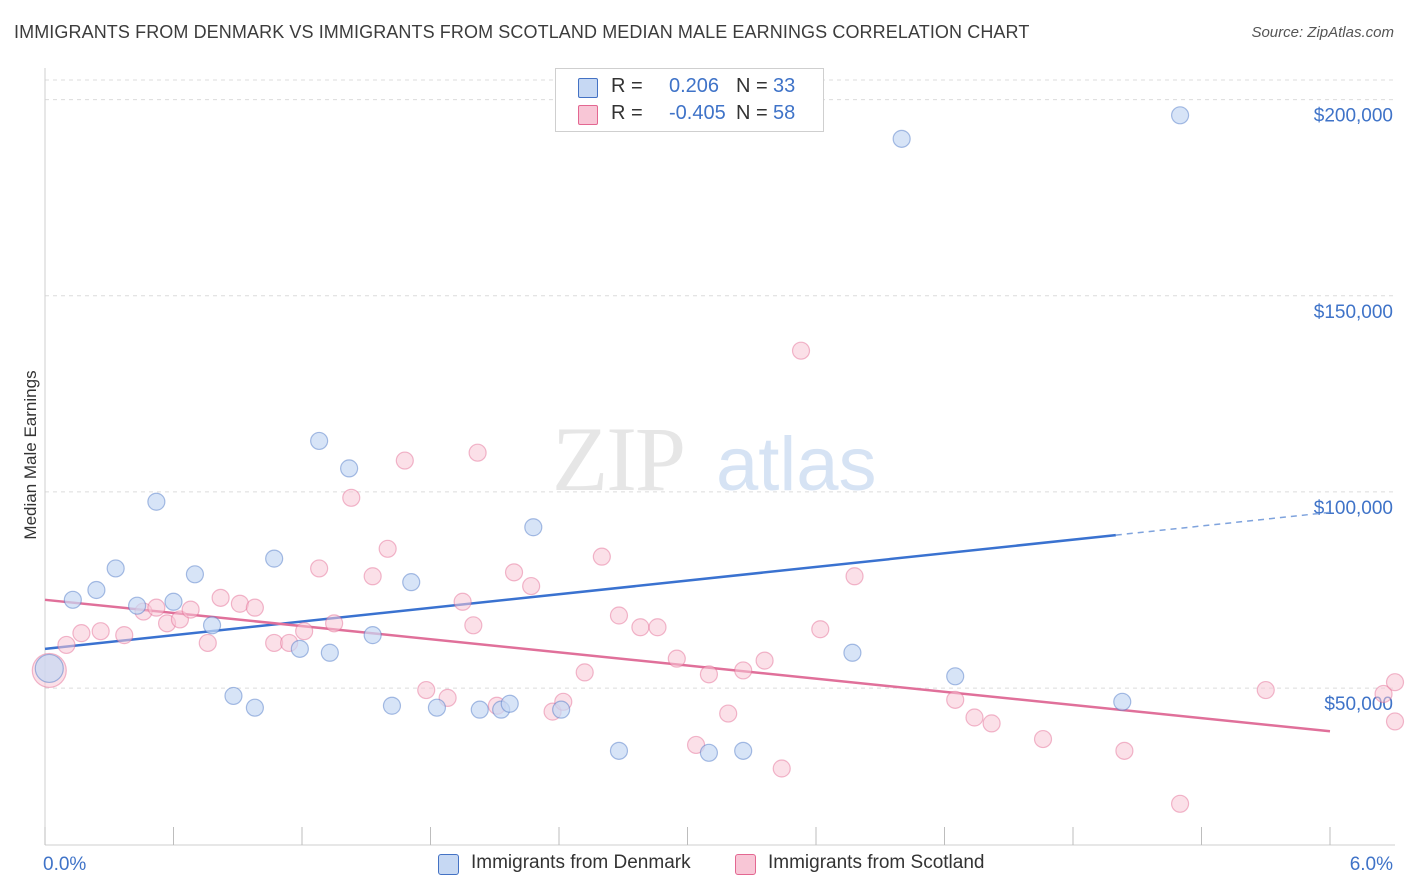 This screenshot has height=892, width=1406. What do you see at coordinates (30, 454) in the screenshot?
I see `y-axis-label: Median Male Earnings` at bounding box center [30, 454].